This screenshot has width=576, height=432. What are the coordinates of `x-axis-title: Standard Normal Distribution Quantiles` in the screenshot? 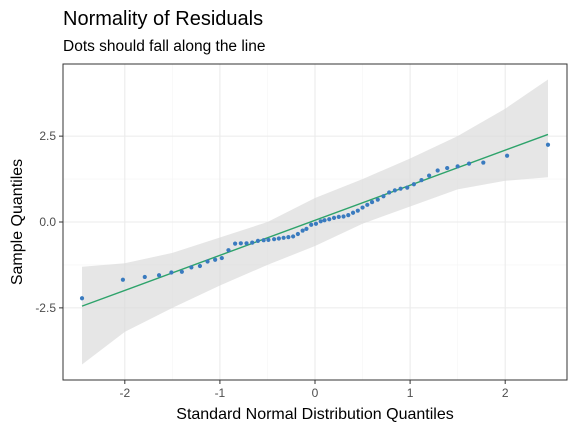 It's located at (314, 414).